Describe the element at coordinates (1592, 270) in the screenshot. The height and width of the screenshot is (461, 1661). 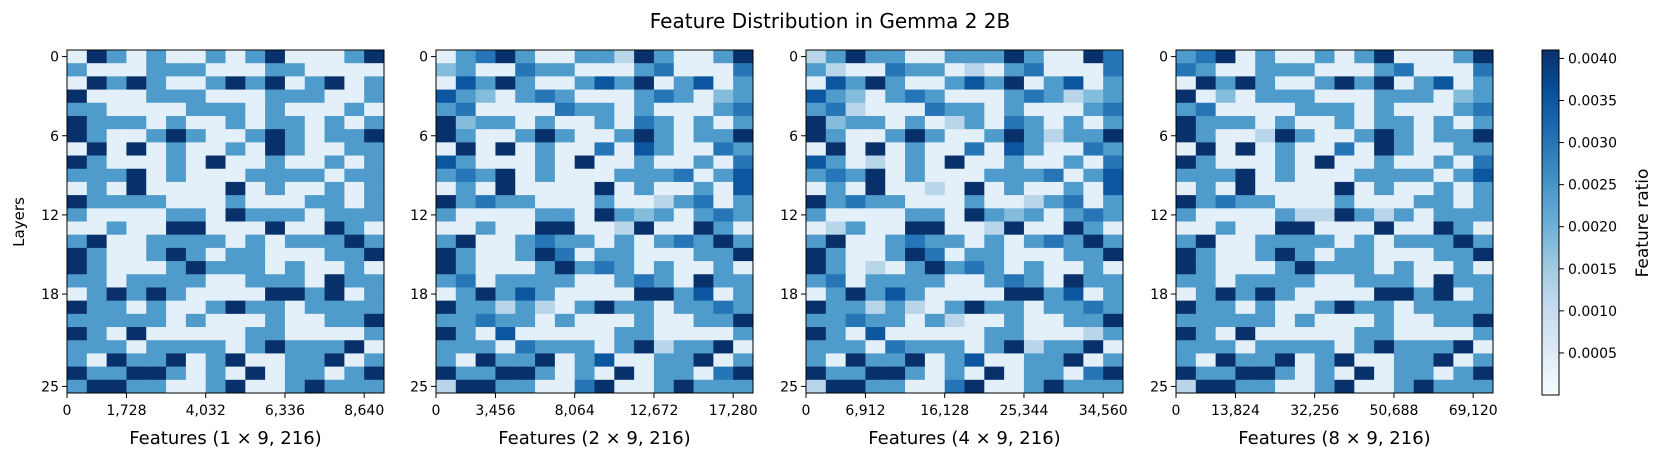
I see `colorbar-tick-label: 0.0015` at that location.